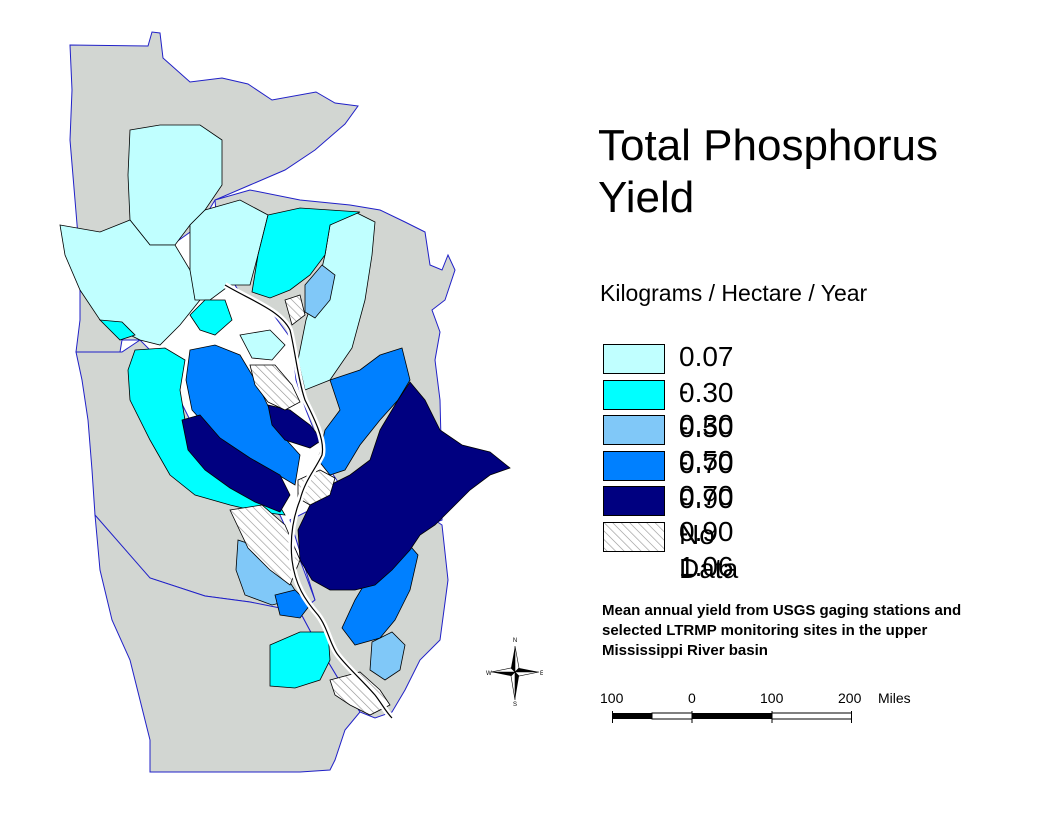 This screenshot has height=815, width=1055. What do you see at coordinates (646, 197) in the screenshot?
I see `title-line-2: Yield` at bounding box center [646, 197].